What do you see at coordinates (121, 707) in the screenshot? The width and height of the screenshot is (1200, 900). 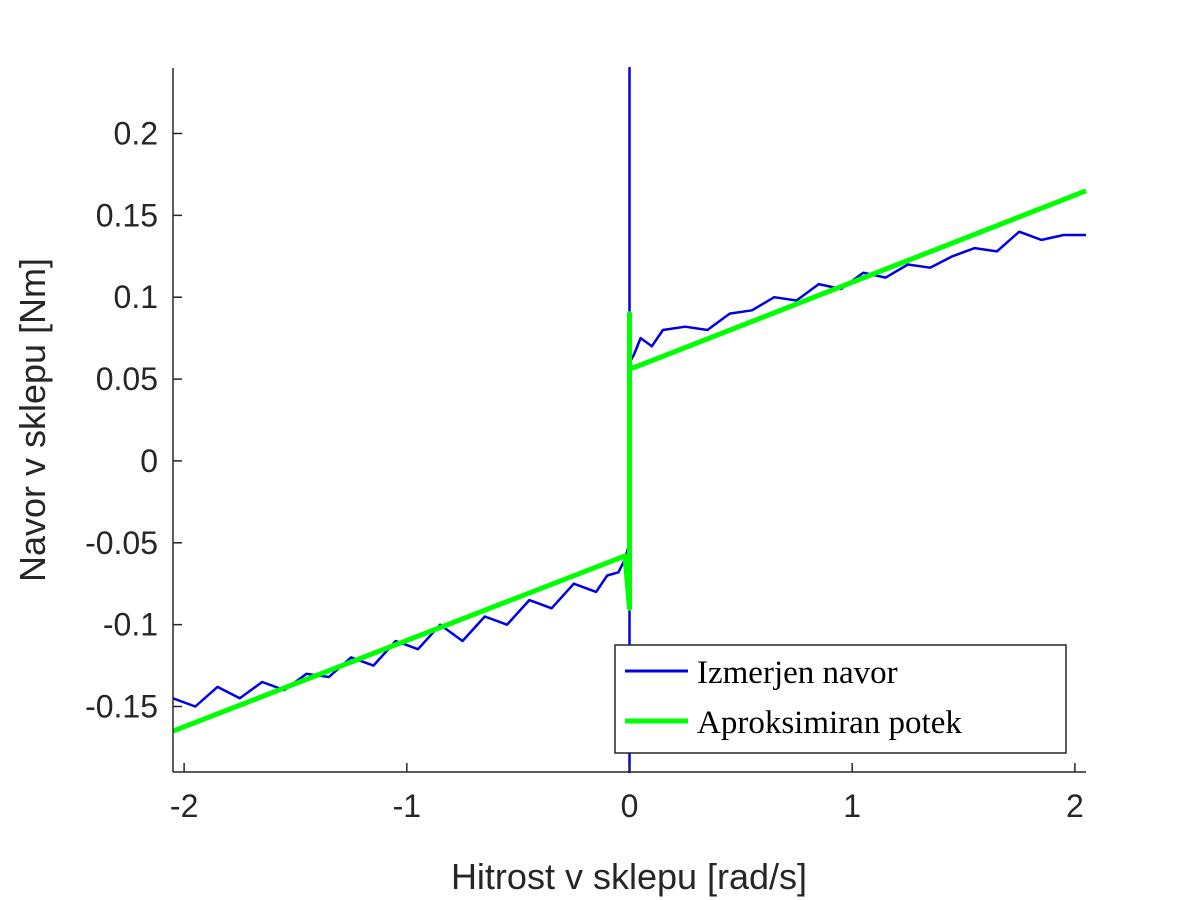 I see `y-tick-label: -0.15` at bounding box center [121, 707].